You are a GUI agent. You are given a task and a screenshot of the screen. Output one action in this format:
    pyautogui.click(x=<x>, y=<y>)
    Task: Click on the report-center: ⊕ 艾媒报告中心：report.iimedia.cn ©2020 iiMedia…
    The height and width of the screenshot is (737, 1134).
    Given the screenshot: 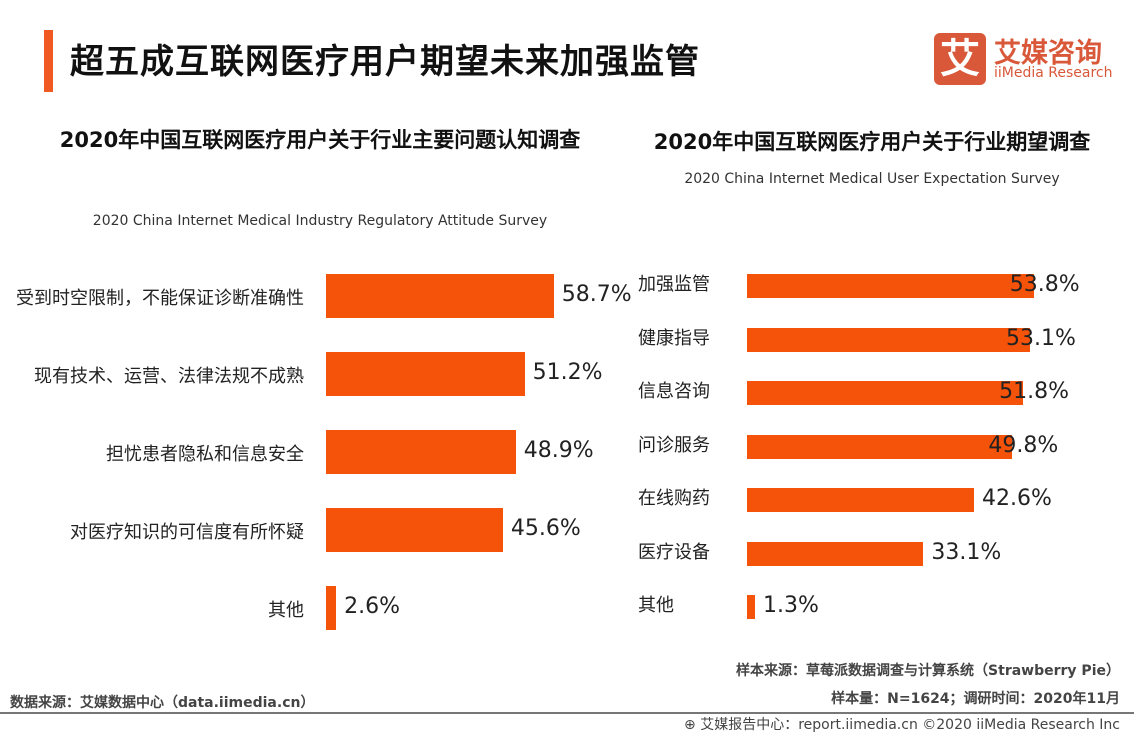 What is the action you would take?
    pyautogui.click(x=902, y=724)
    